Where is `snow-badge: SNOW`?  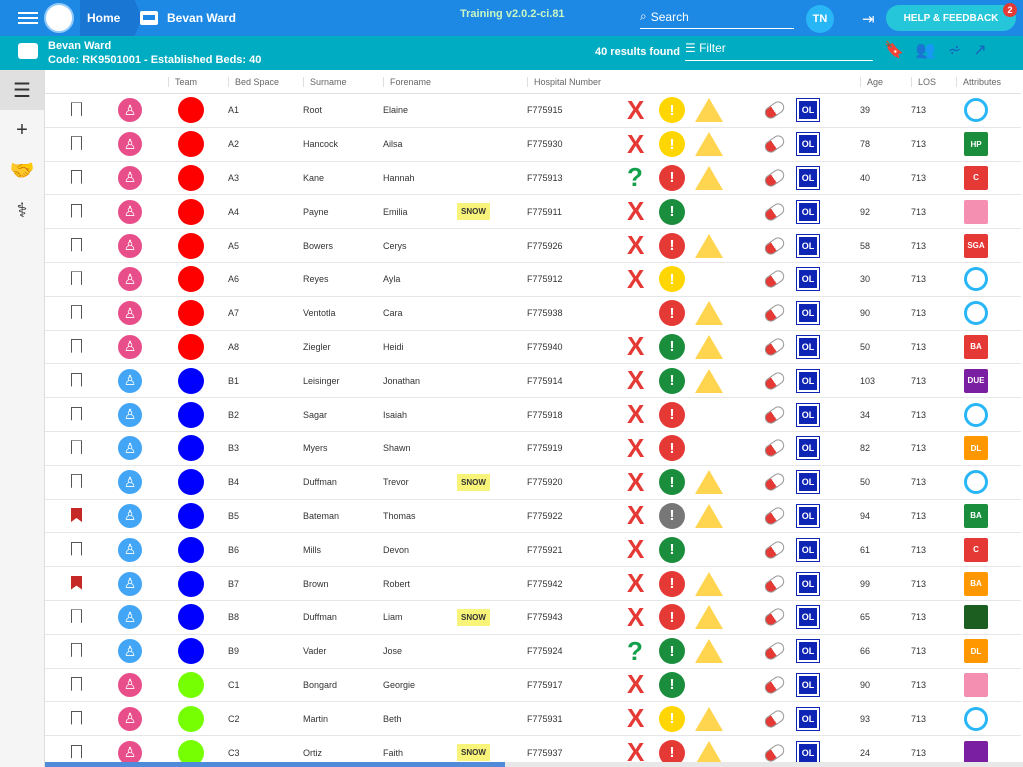
snow-badge: SNOW is located at coordinates (473, 617).